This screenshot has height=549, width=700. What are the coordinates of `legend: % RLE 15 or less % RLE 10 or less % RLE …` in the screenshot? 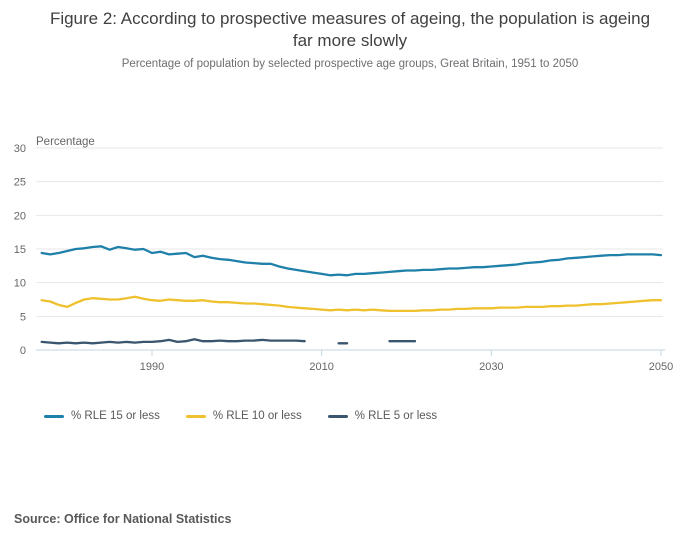 It's located at (240, 416).